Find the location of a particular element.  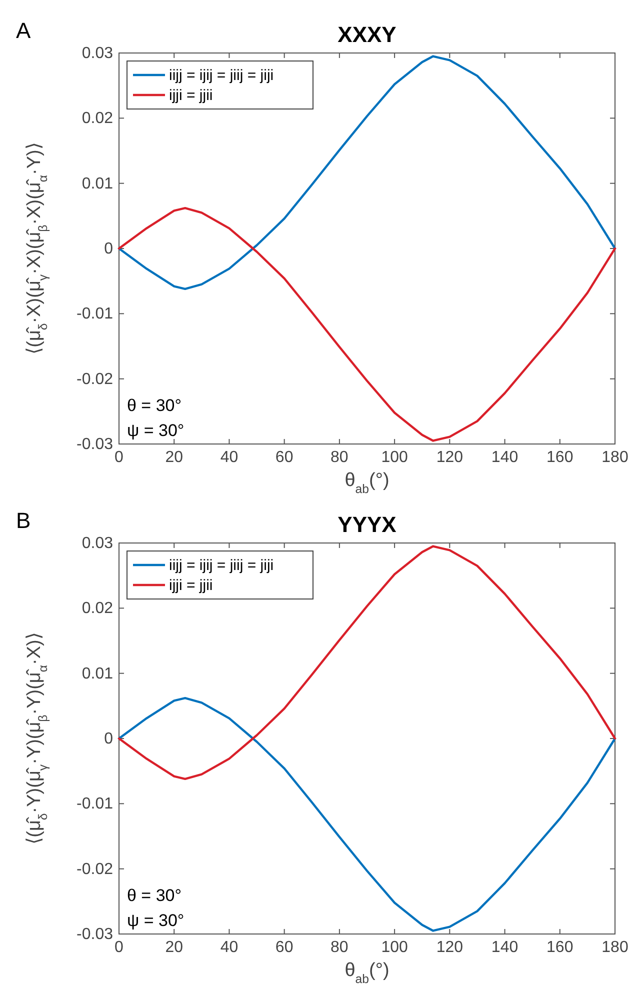

text: B is located at coordinates (23, 520).